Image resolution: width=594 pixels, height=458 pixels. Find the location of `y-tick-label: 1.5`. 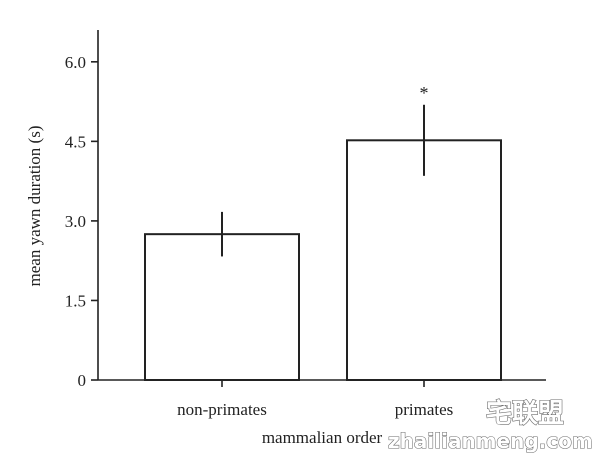

y-tick-label: 1.5 is located at coordinates (75, 300).